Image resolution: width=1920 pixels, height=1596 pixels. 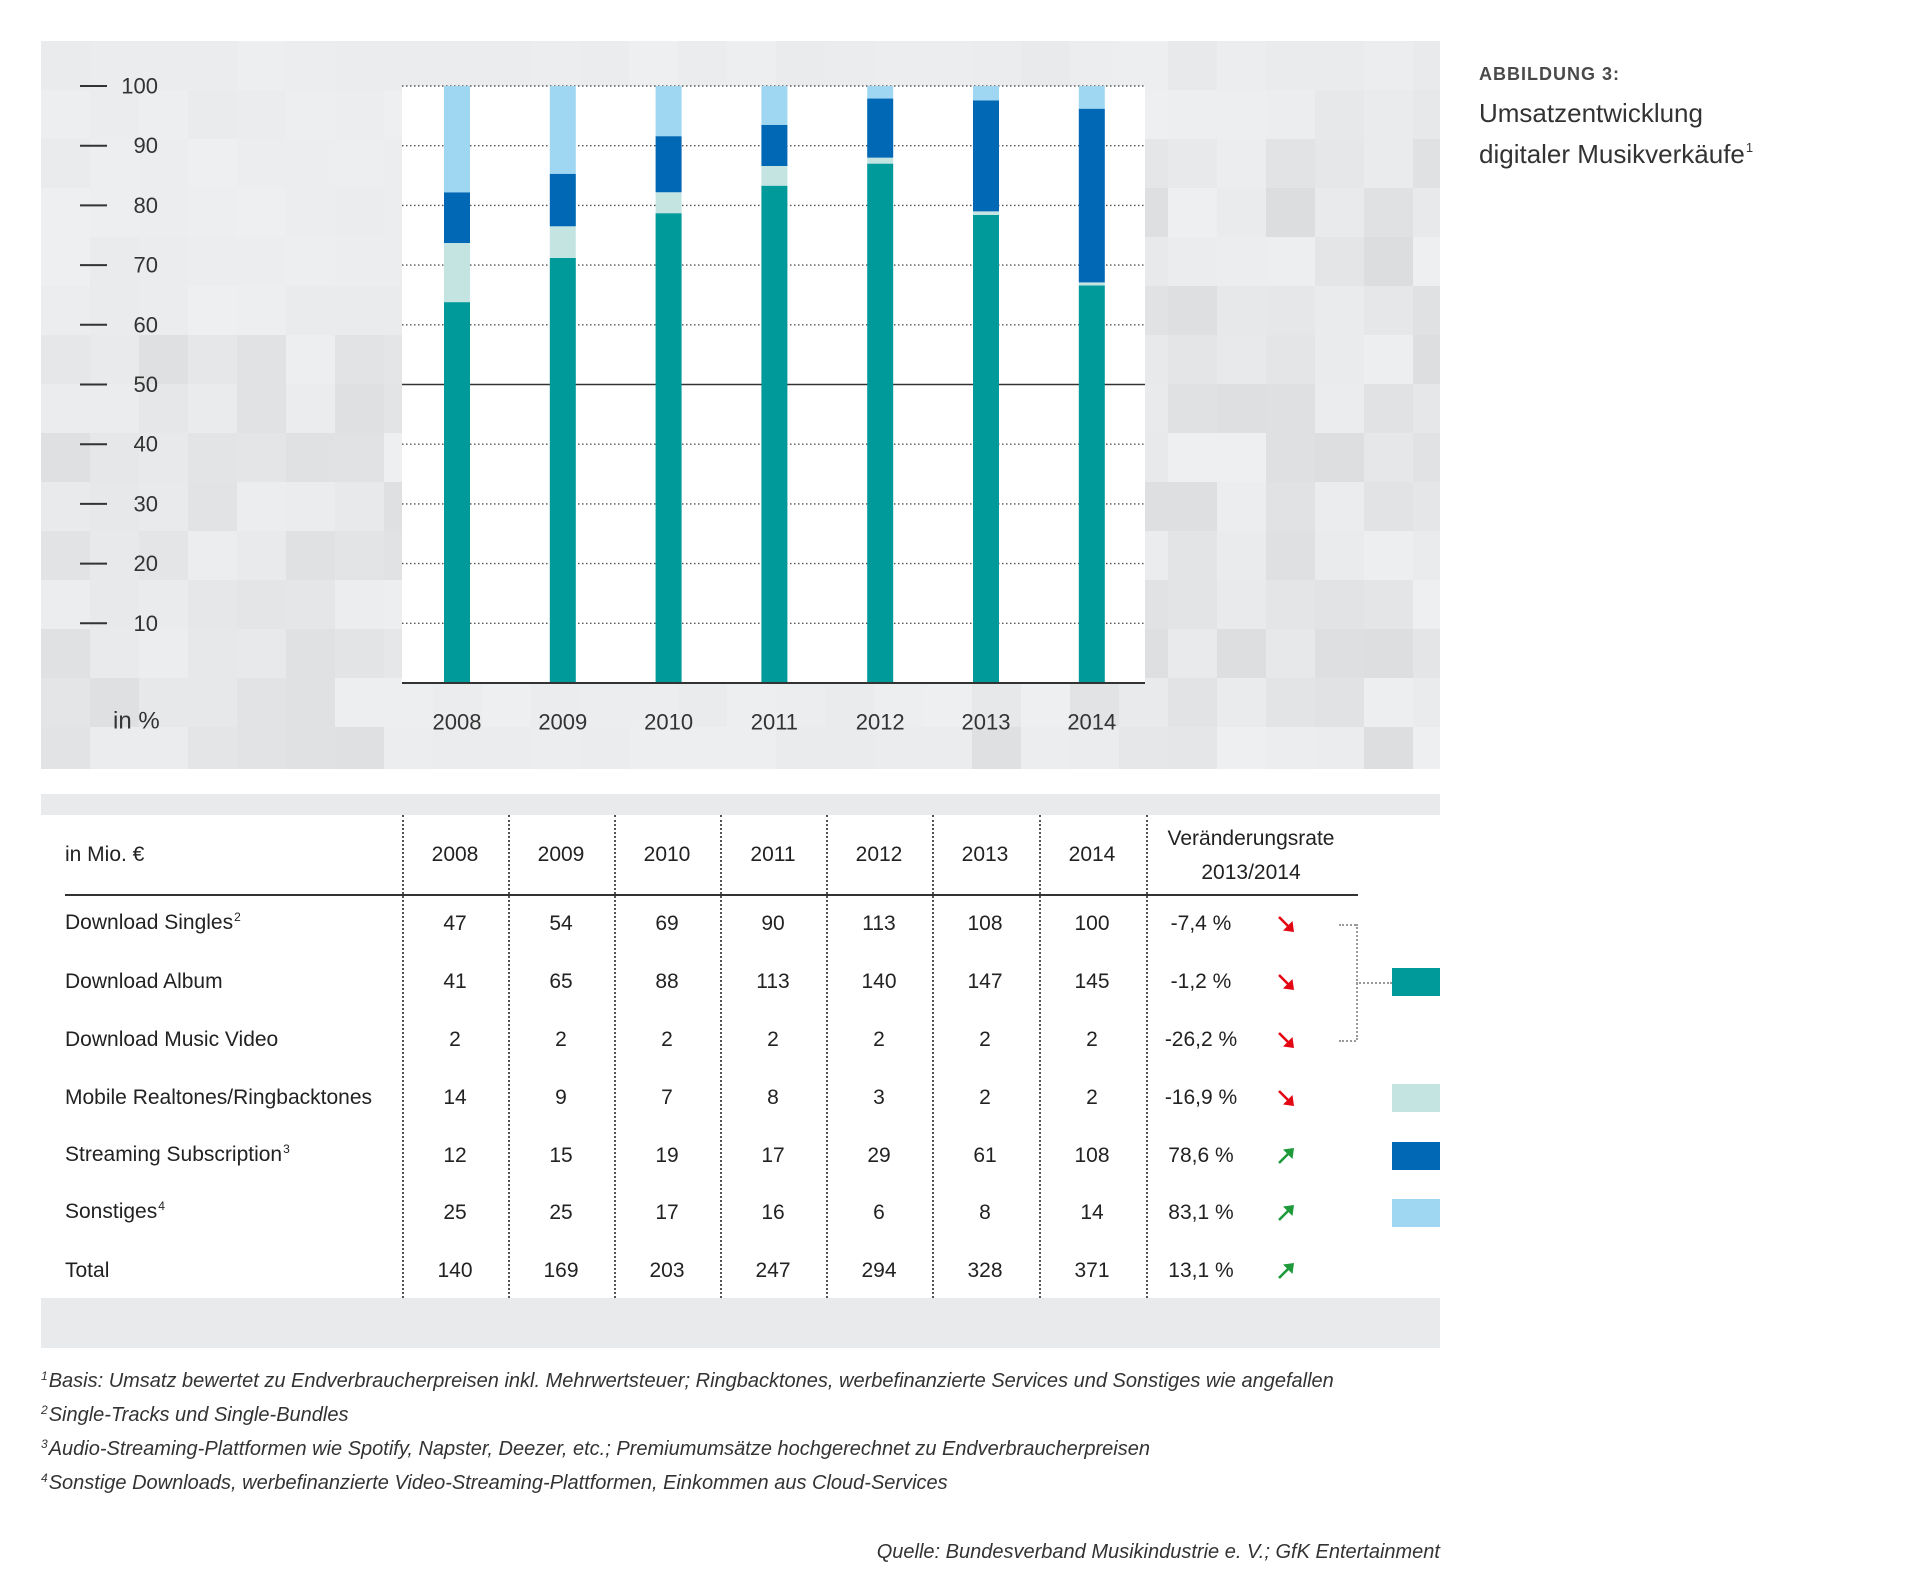 I want to click on y-tick-label: 60, so click(x=146, y=324).